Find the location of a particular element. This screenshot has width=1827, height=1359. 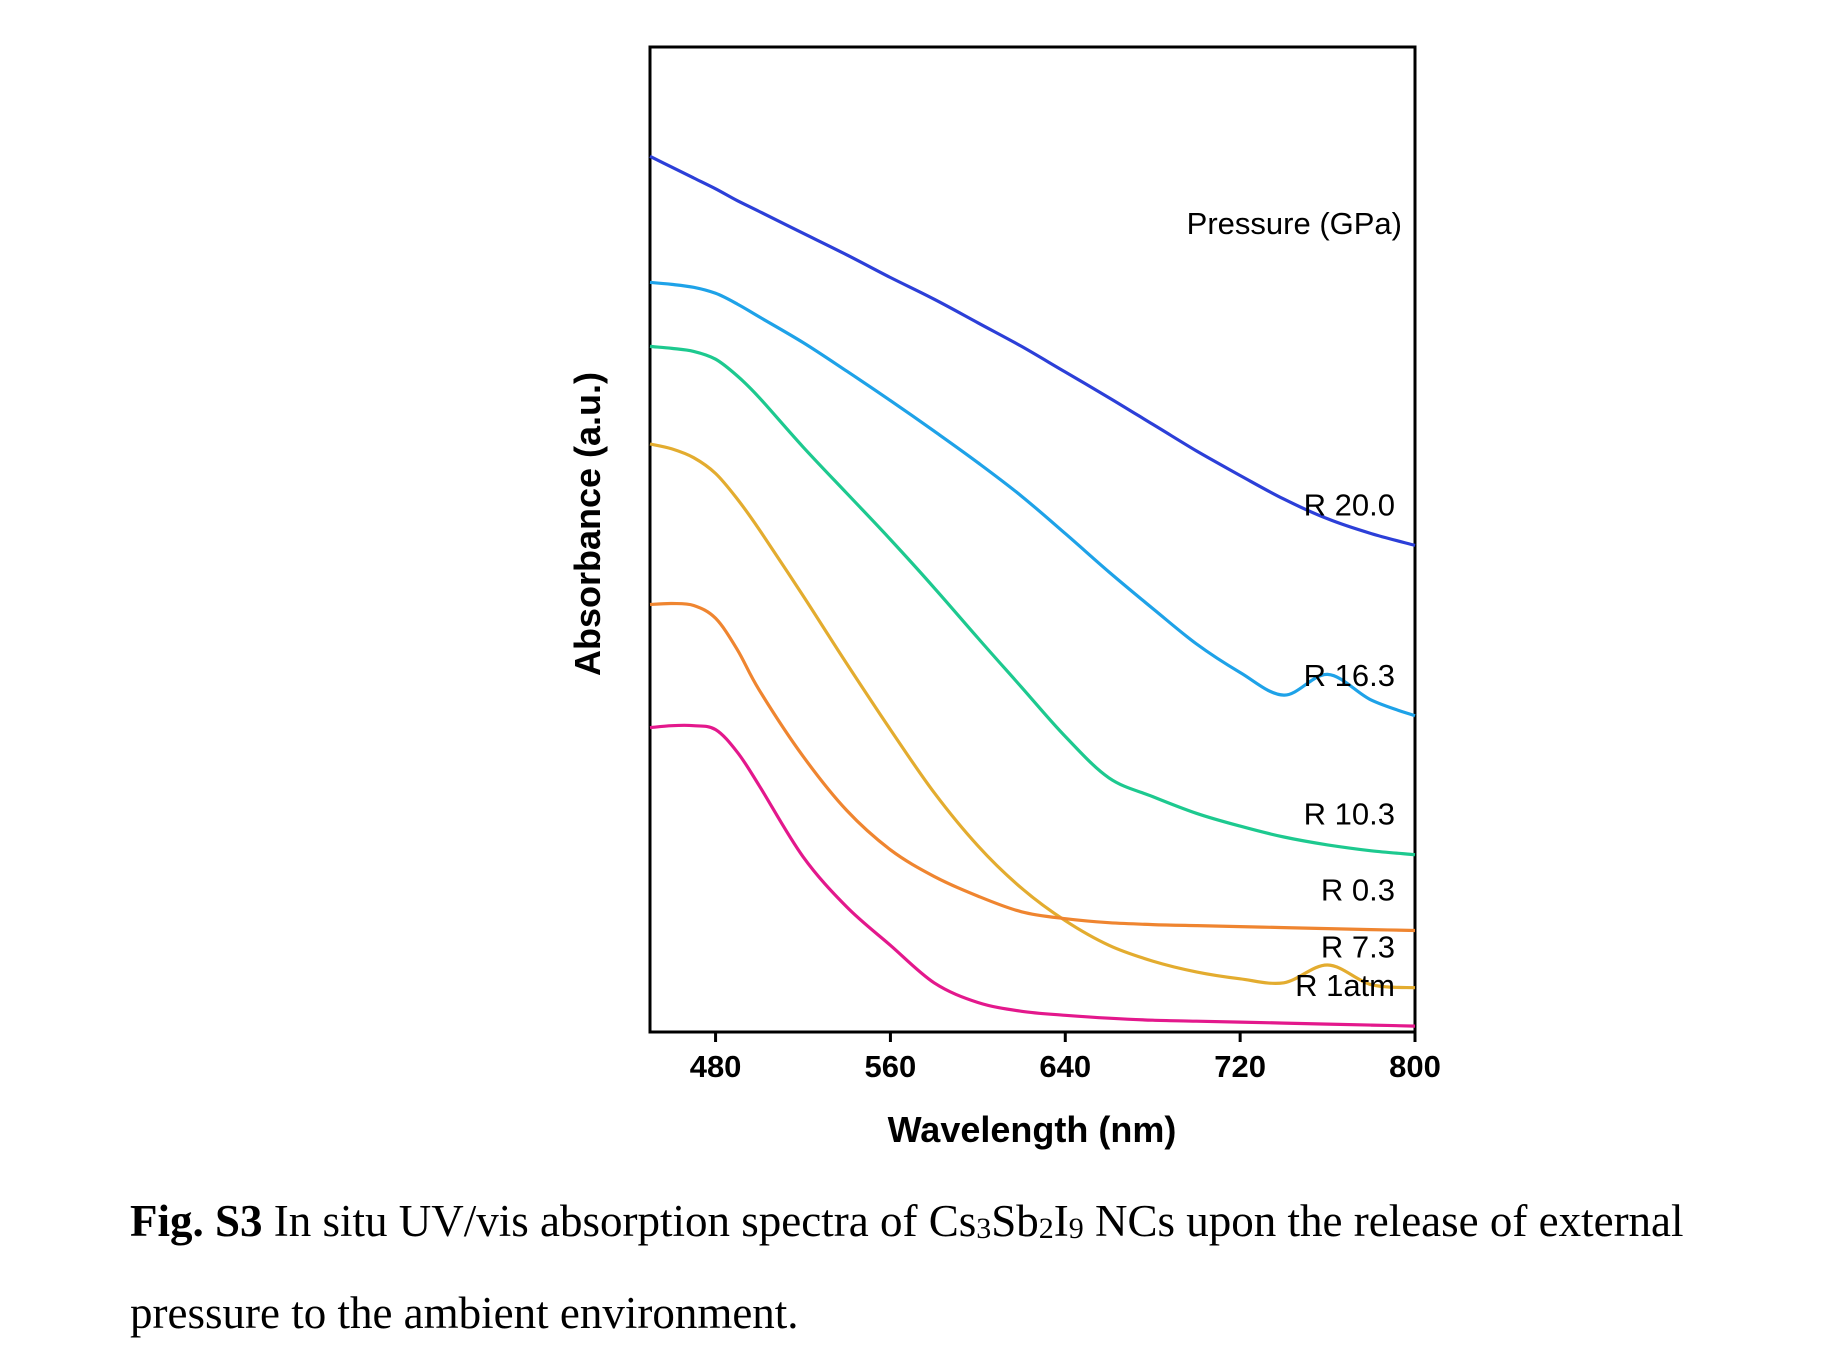

series-label-3: R 7.3 is located at coordinates (1358, 947).